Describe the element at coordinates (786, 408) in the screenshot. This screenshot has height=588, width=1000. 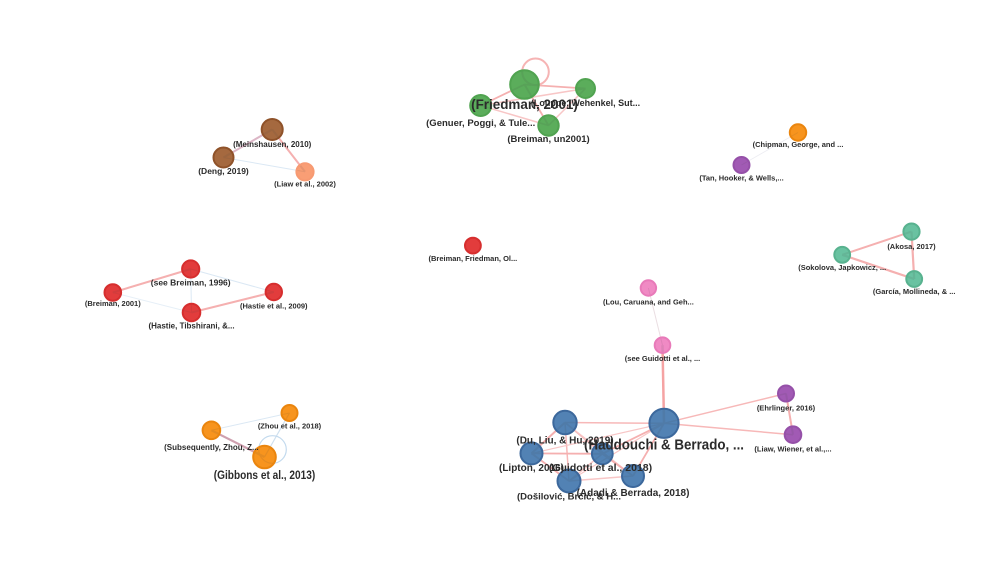
I see `svg-text: (Ehrlinger, 2016)` at that location.